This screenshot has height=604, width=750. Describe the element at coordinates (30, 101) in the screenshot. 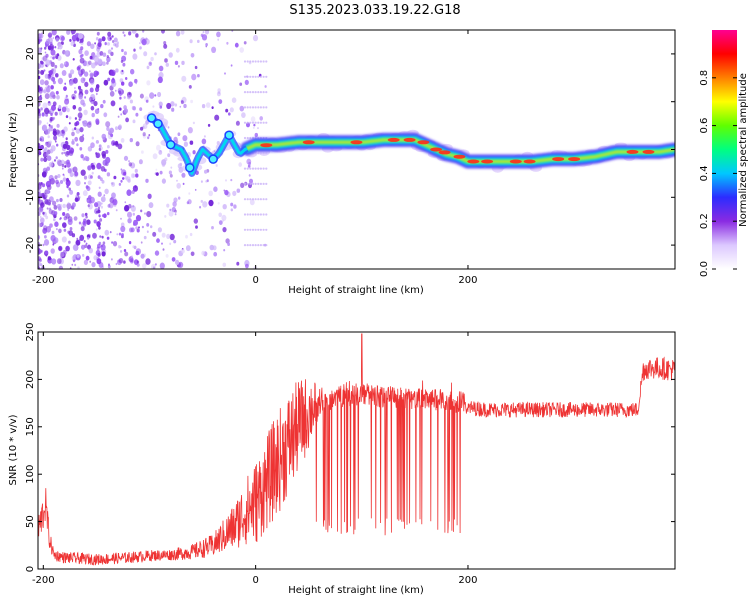

I see `y-tick-label: 10` at that location.